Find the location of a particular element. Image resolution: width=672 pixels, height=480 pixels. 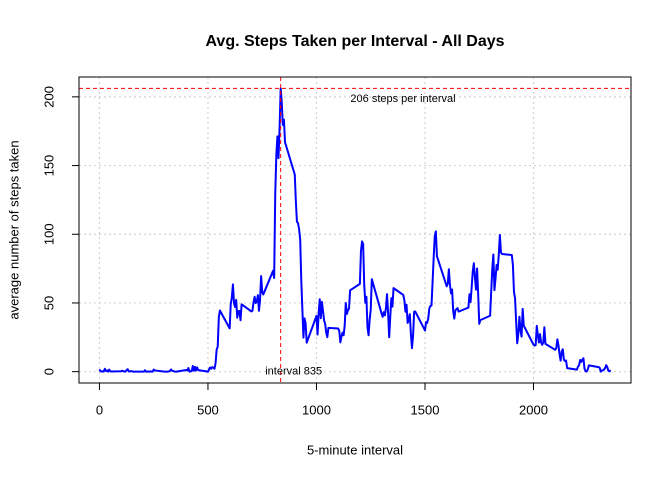

annotation: 206 steps per interval is located at coordinates (402, 99).